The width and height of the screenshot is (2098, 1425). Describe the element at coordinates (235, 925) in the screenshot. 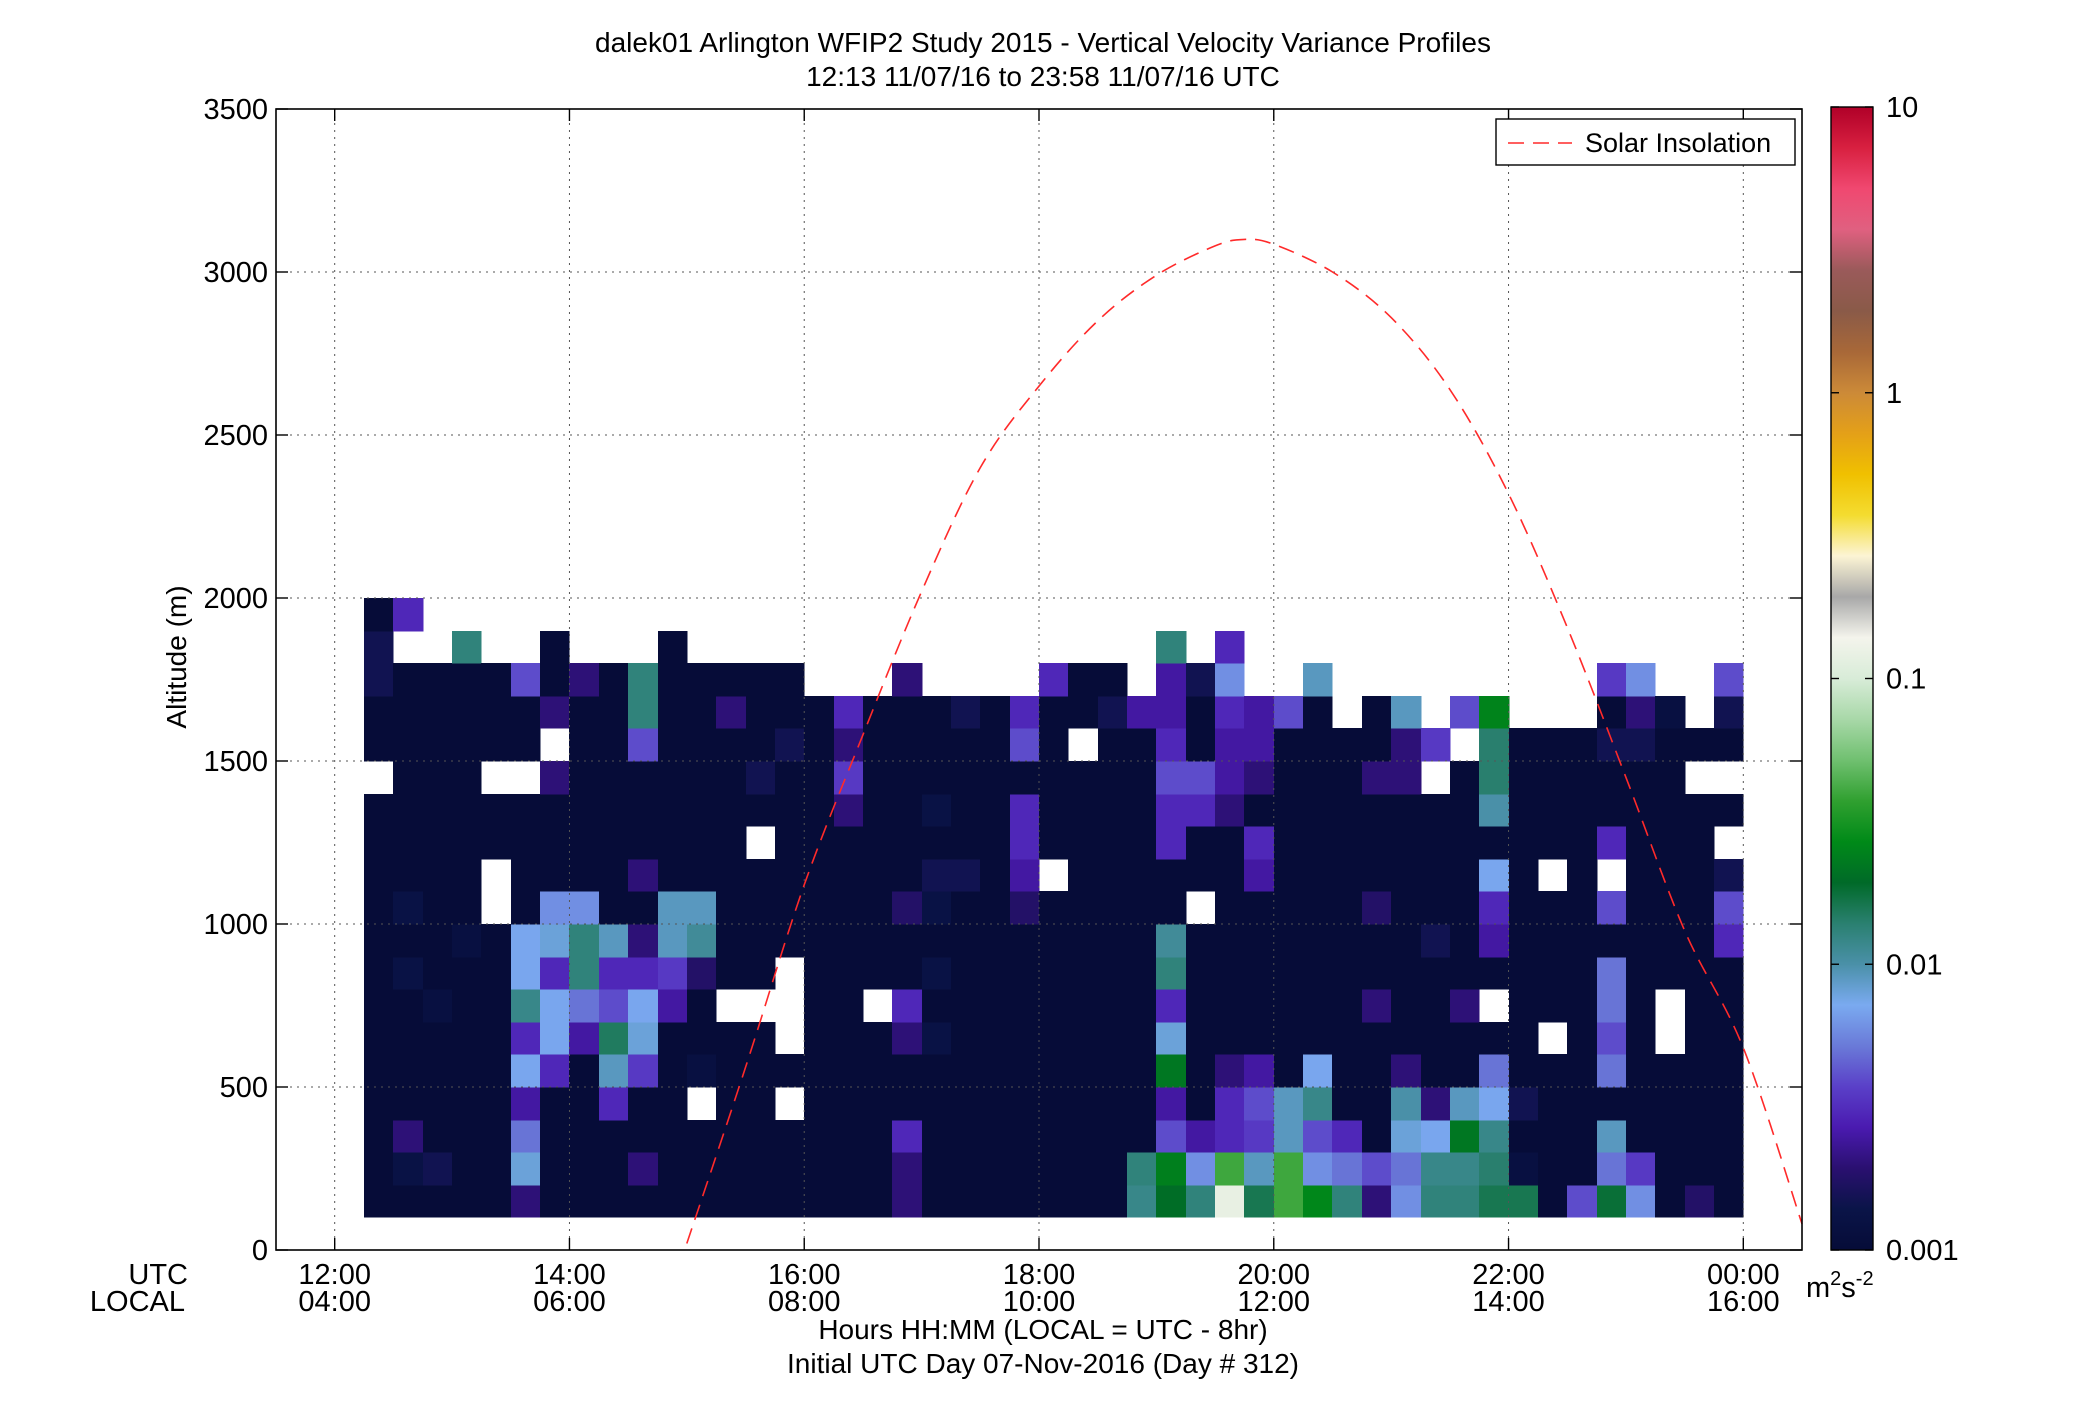

I see `y-tick-label: 1000` at that location.